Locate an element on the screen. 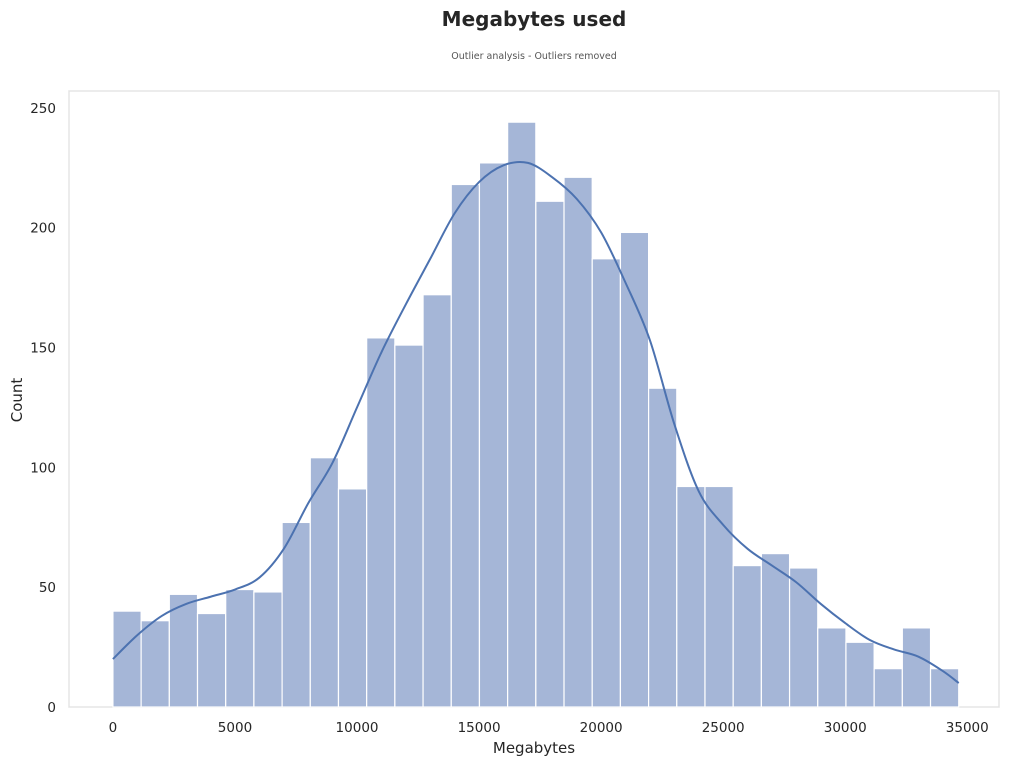 This screenshot has height=765, width=1009. y-tick-label: 100 is located at coordinates (43, 468).